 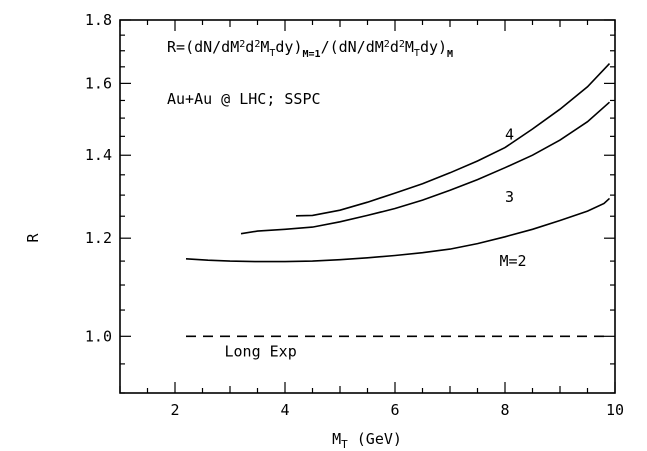 I want to click on y-tick-label: 1.2, so click(x=98, y=238).